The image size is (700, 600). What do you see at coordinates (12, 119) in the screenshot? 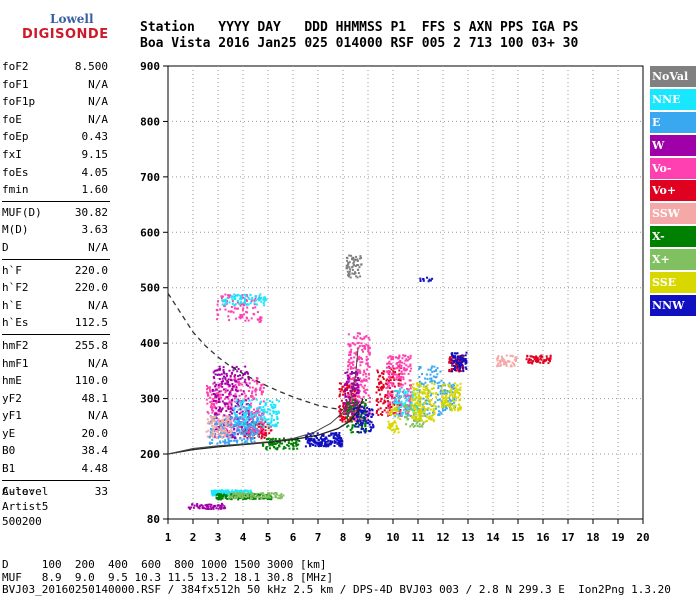
I see `param-name: foE` at bounding box center [12, 119].